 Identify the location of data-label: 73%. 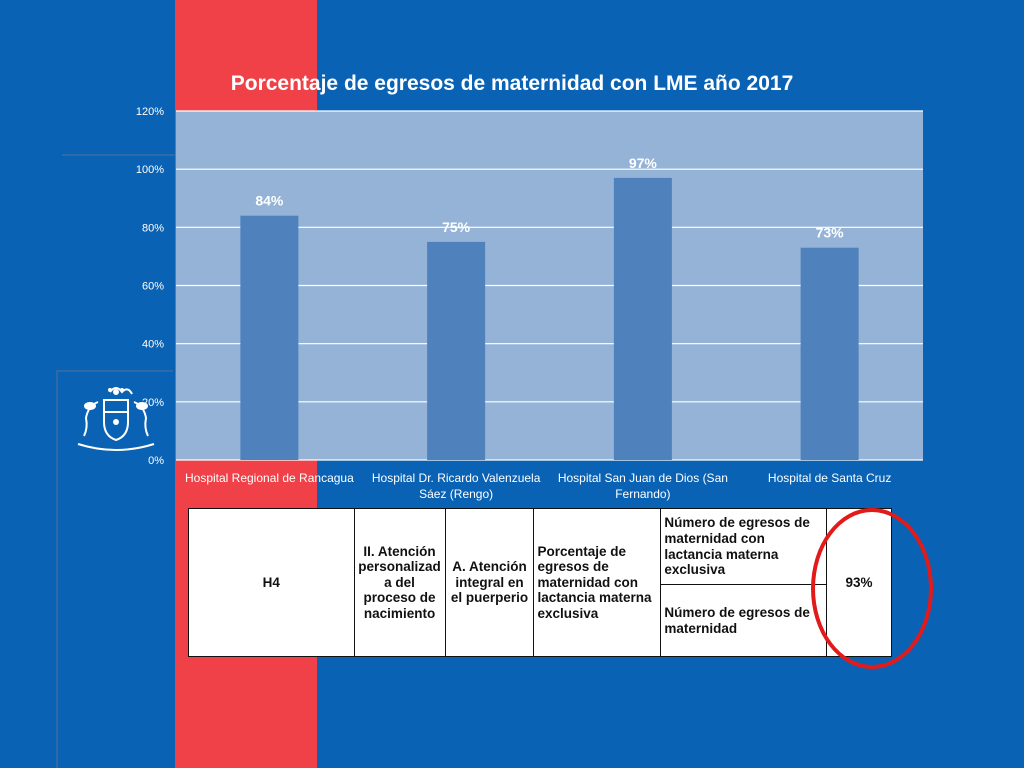
(830, 233).